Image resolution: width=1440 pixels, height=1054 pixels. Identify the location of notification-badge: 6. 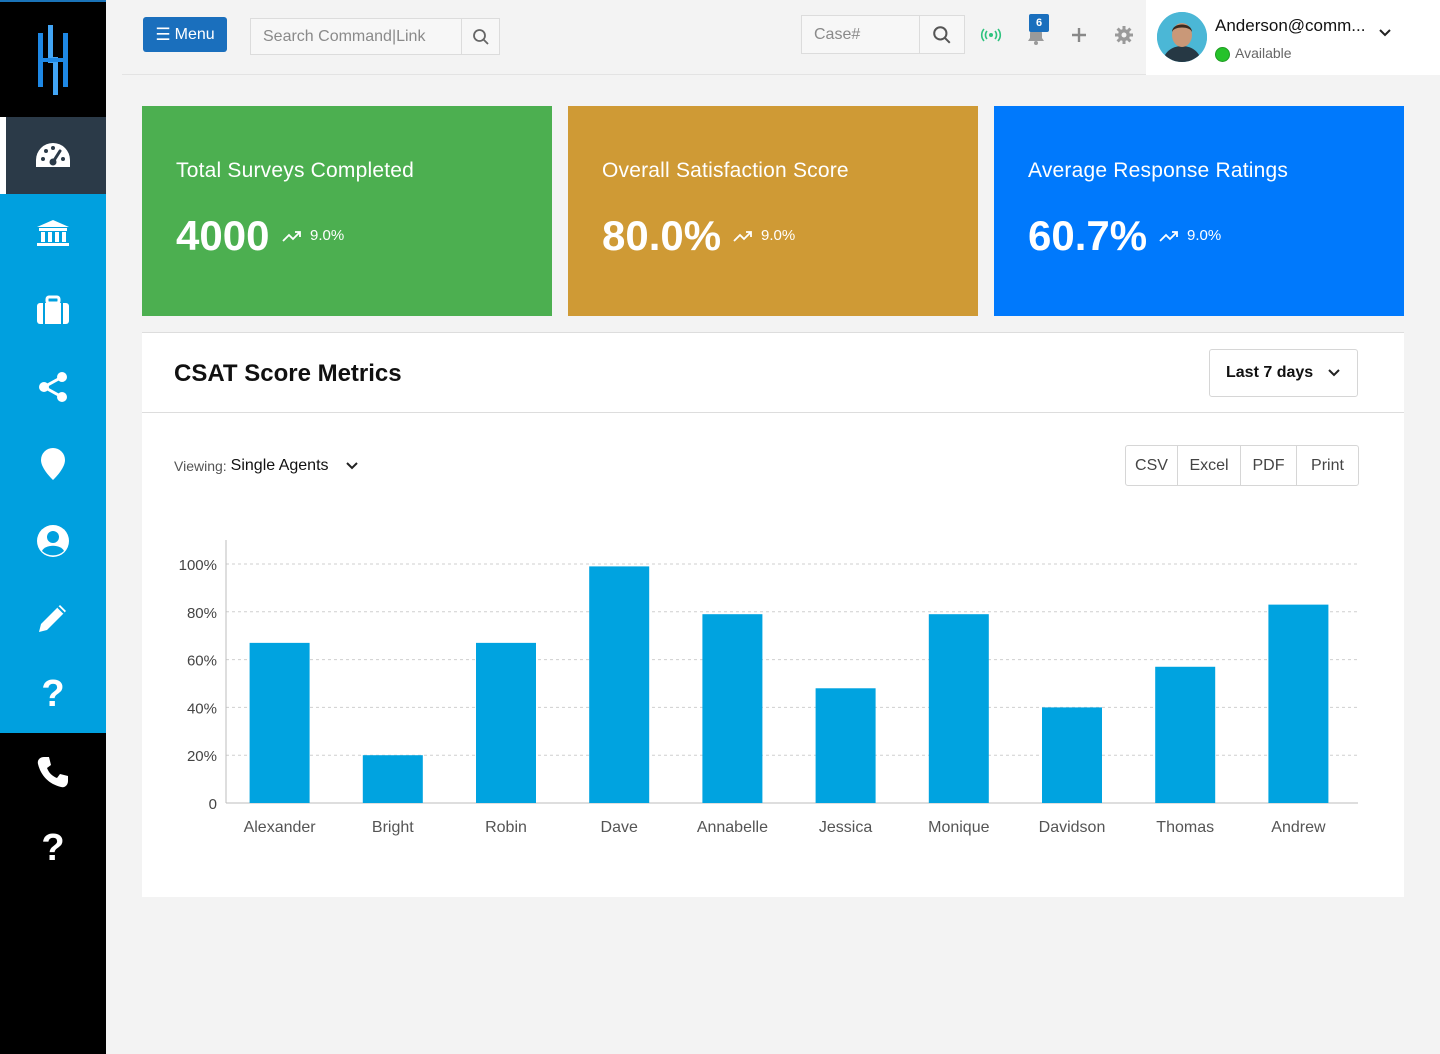
(1039, 23).